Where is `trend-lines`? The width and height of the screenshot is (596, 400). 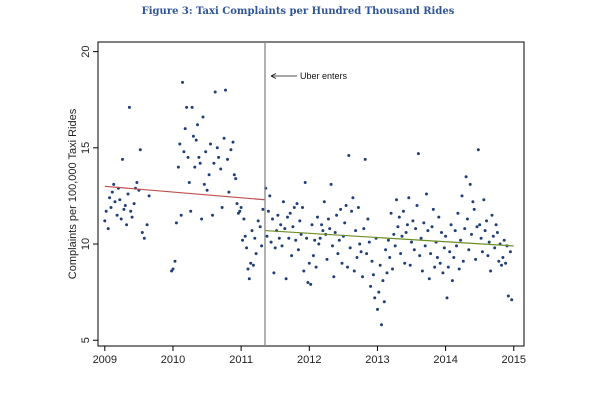
trend-lines is located at coordinates (309, 216).